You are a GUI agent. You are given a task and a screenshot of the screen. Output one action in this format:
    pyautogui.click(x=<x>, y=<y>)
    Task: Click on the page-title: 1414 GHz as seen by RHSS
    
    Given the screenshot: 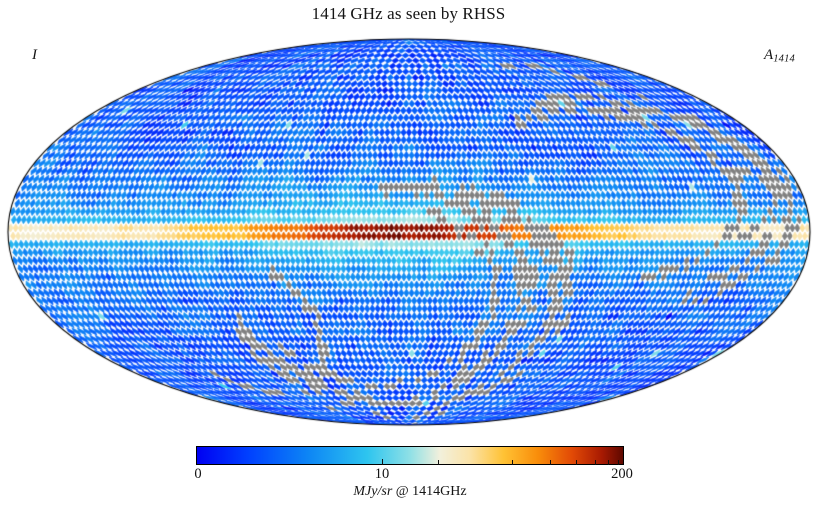 What is the action you would take?
    pyautogui.click(x=408, y=13)
    